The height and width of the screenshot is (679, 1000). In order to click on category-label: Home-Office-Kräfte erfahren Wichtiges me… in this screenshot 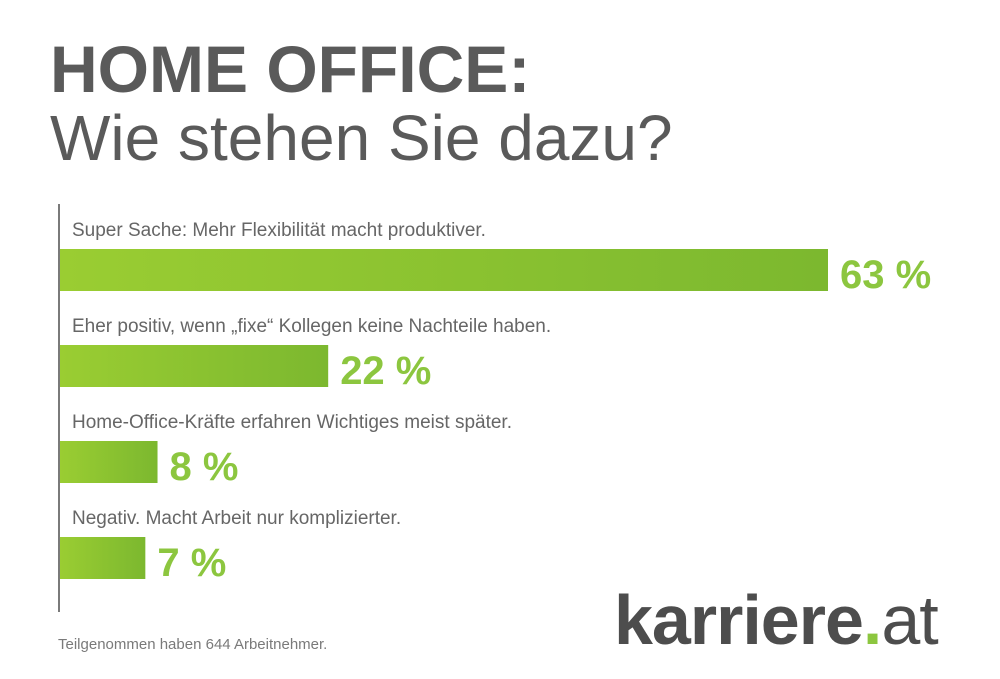, I will do `click(292, 422)`.